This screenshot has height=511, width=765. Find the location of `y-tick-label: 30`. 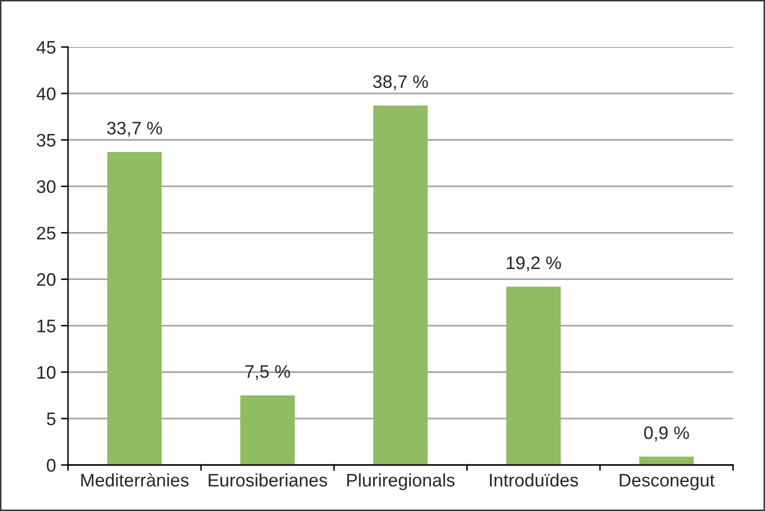

y-tick-label: 30 is located at coordinates (46, 187).